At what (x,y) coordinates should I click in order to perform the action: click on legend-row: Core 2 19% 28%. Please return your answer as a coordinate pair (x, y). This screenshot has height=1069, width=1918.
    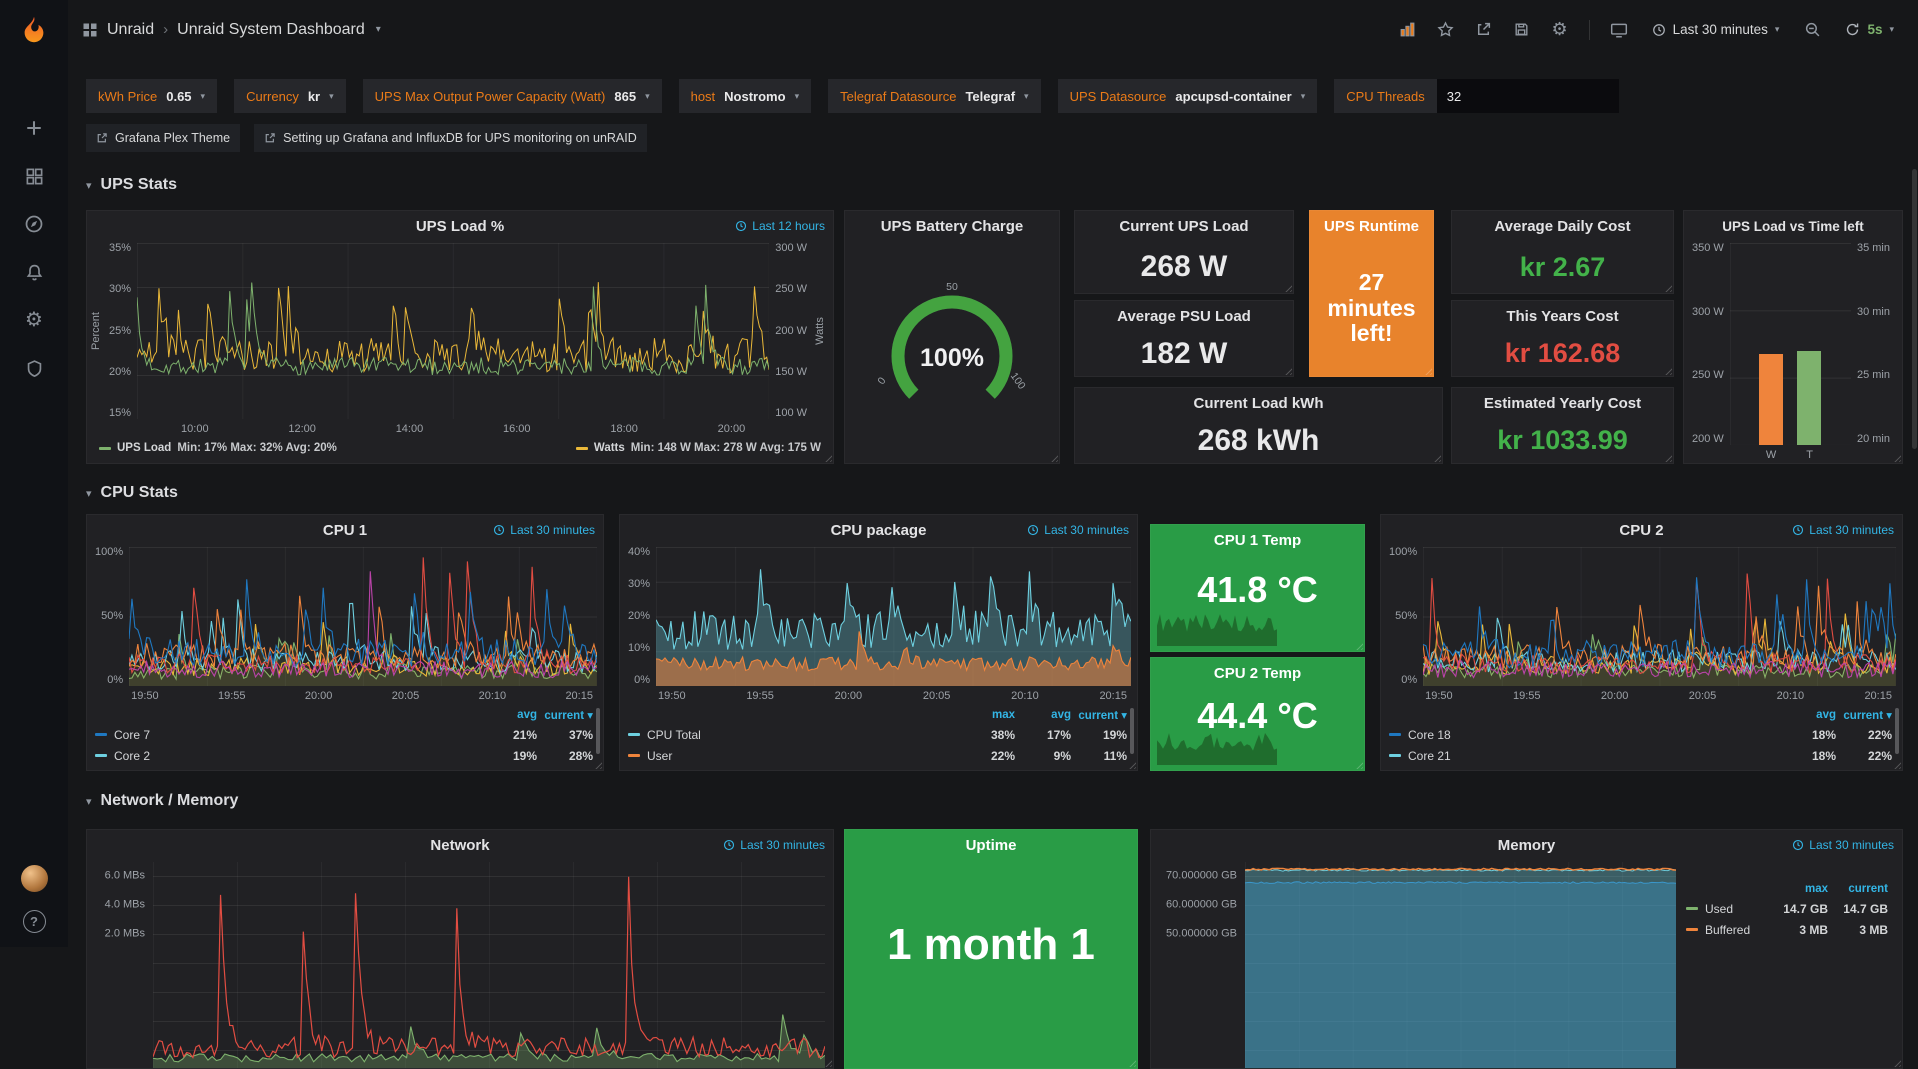
    Looking at the image, I should click on (344, 755).